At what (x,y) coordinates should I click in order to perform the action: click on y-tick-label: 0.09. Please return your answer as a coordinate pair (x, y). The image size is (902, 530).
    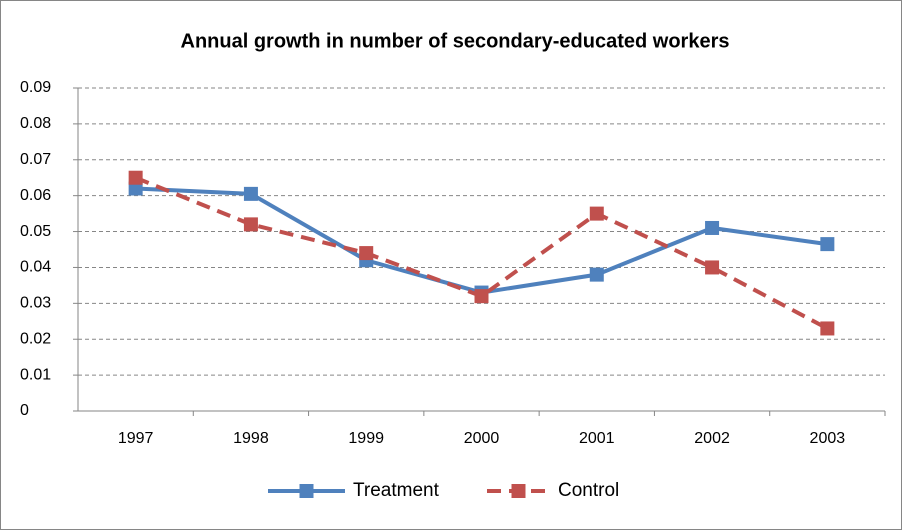
    Looking at the image, I should click on (35, 87).